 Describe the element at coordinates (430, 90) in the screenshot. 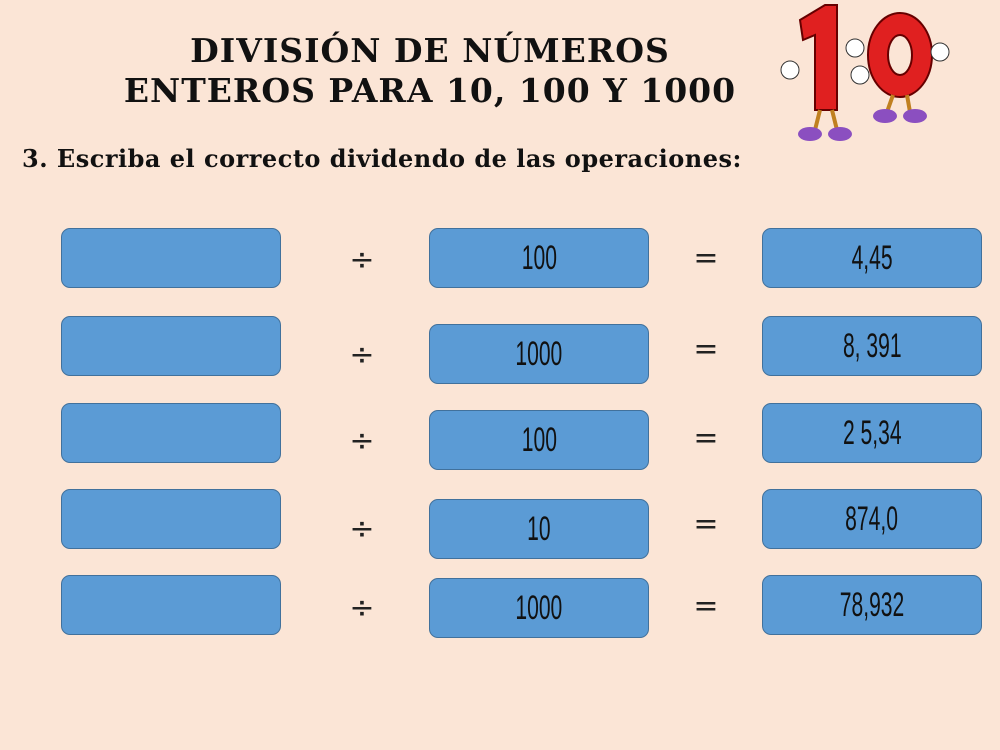

I see `title-line-2: ENTEROS PARA 10, 100 Y 1000` at that location.